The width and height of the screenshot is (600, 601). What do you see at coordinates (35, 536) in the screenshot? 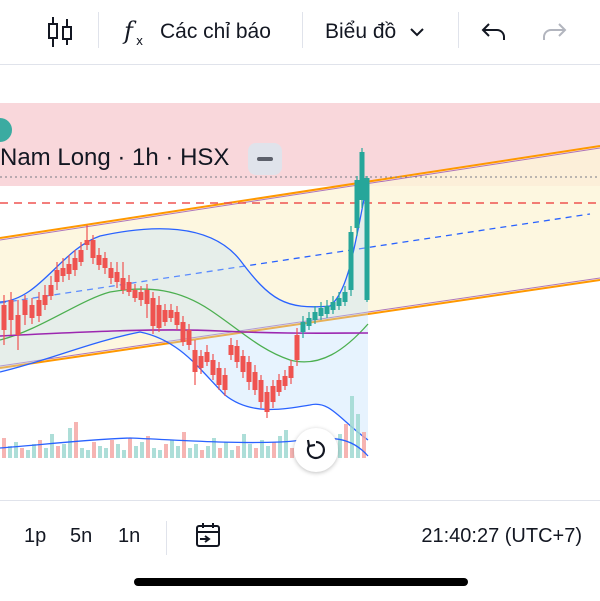
I see `range-button-1p: 1p` at bounding box center [35, 536].